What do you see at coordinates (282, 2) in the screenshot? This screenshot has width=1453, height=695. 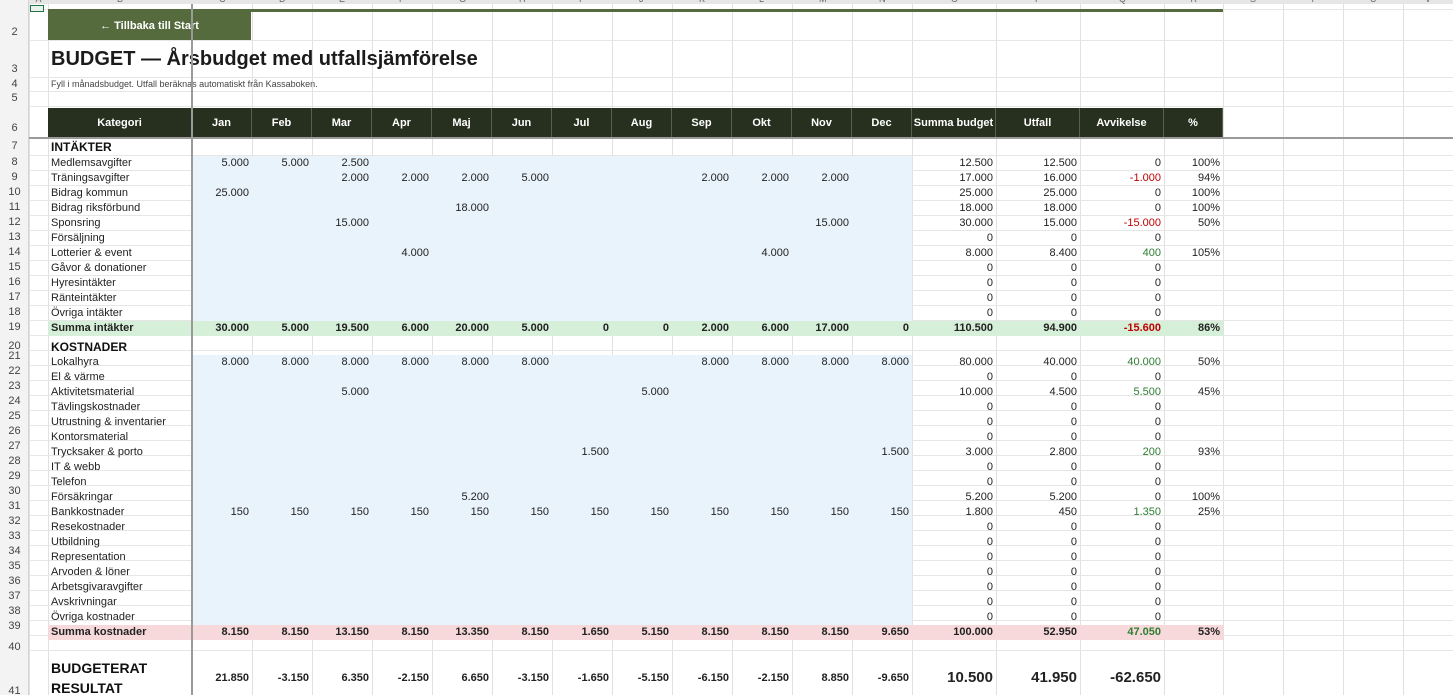 I see `column-letter: D` at bounding box center [282, 2].